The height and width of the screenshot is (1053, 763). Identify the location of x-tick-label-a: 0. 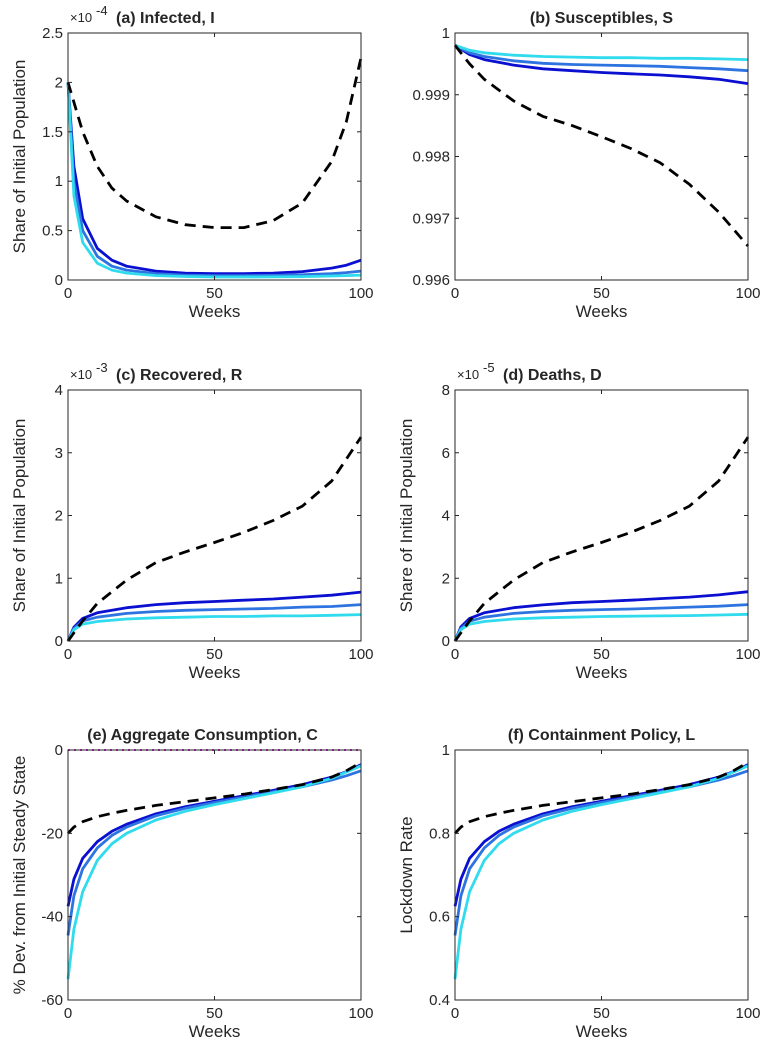
(68, 293).